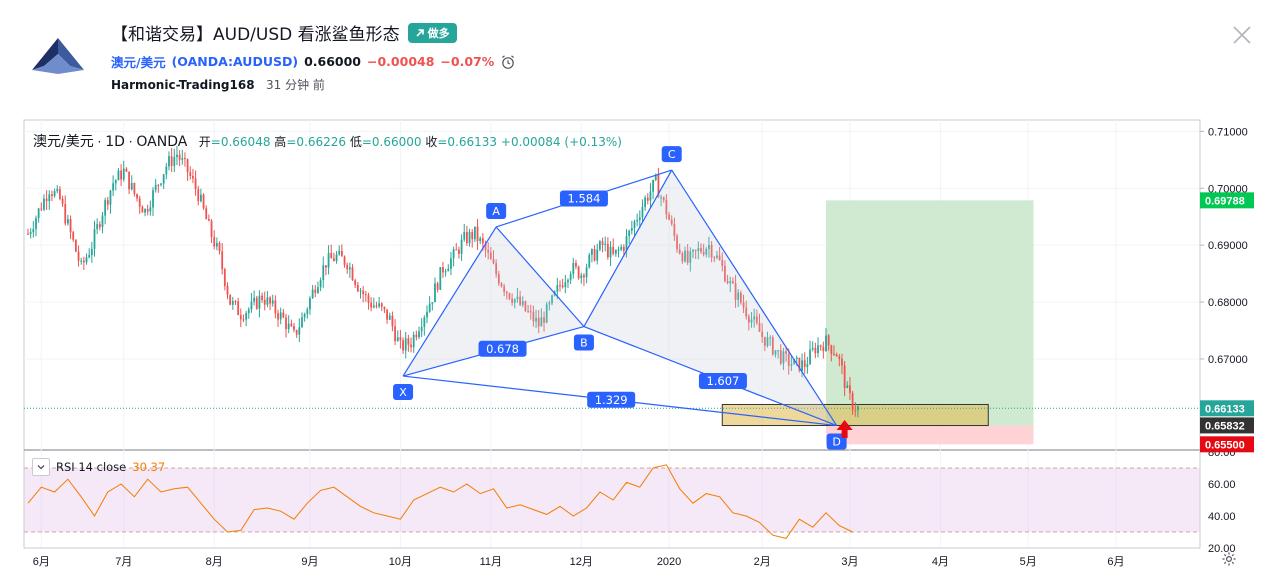  I want to click on leg-bc, so click(628, 248).